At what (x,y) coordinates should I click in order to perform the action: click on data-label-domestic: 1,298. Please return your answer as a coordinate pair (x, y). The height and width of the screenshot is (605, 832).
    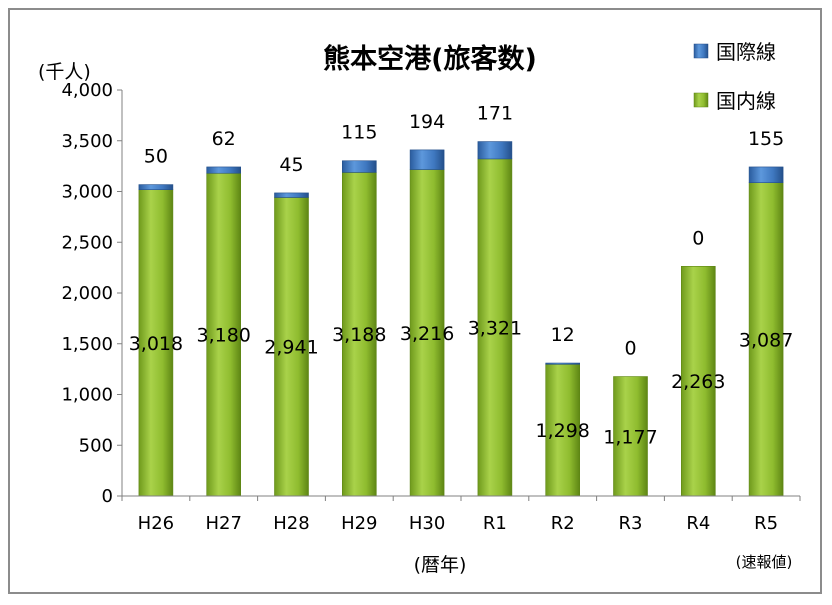
    Looking at the image, I should click on (562, 431).